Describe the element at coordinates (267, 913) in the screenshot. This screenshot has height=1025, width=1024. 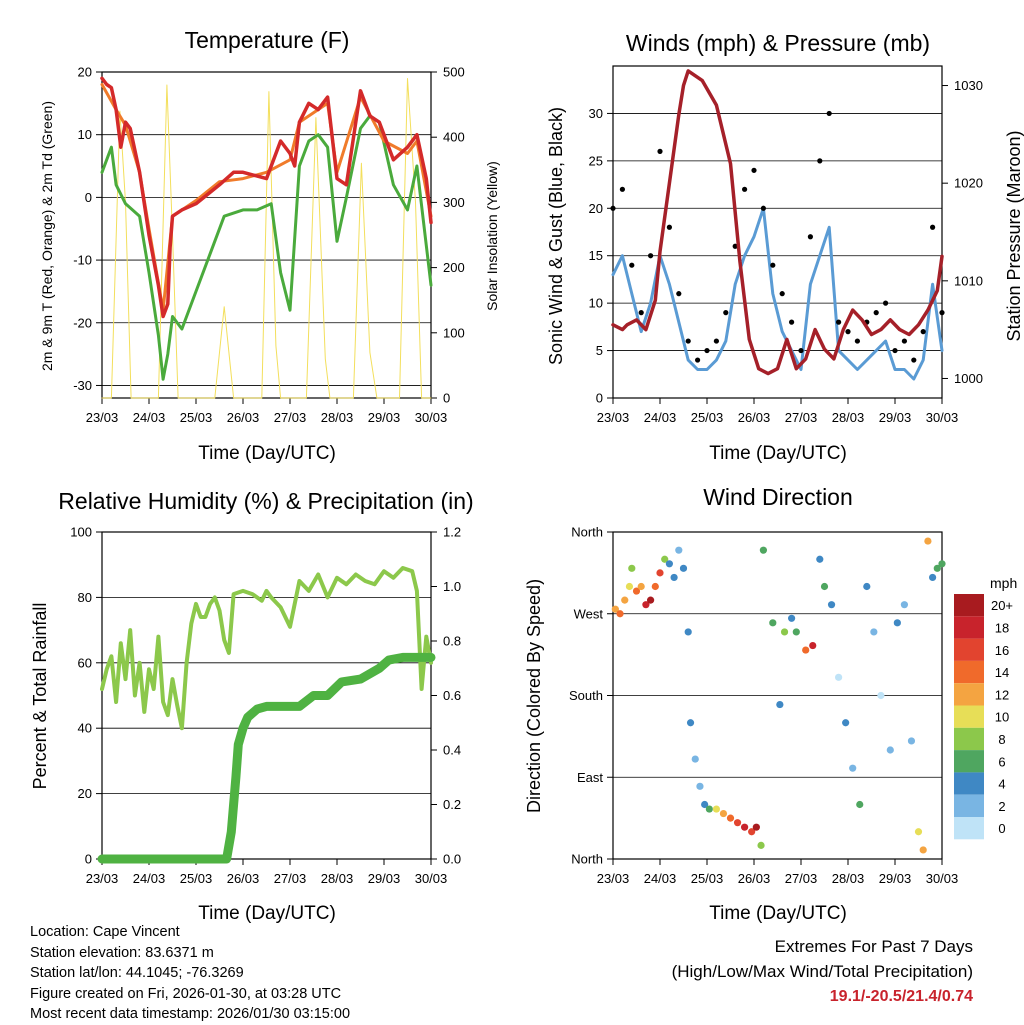
I see `humidity-xlabel: Time (Day/UTC)` at that location.